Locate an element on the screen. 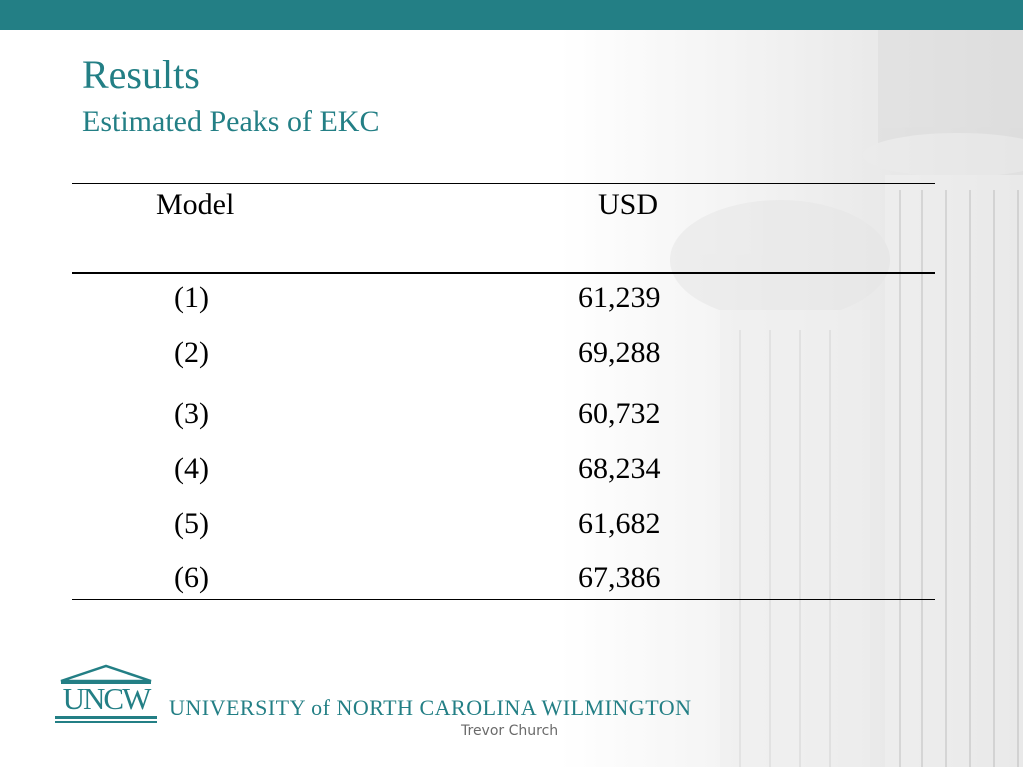  uncw-building-icon is located at coordinates (106, 693).